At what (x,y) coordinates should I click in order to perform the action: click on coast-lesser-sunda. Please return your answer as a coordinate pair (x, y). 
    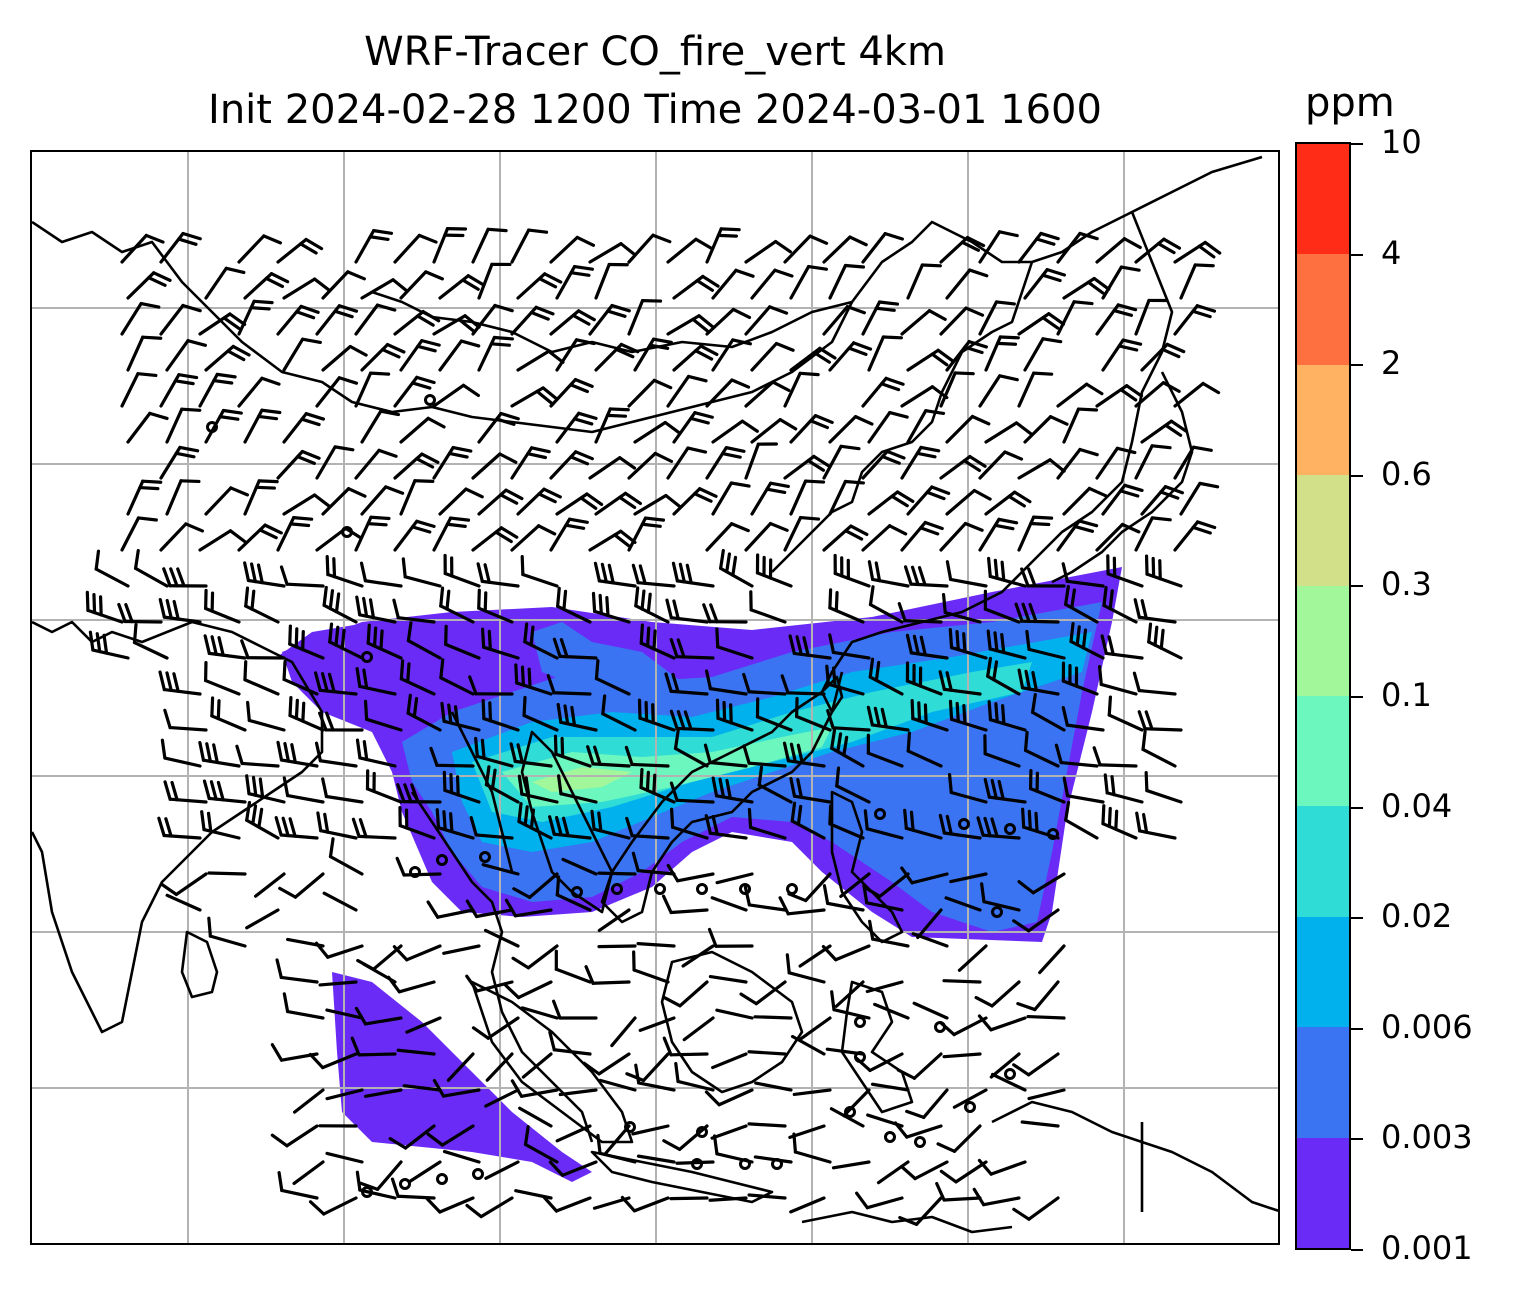
    Looking at the image, I should click on (907, 1222).